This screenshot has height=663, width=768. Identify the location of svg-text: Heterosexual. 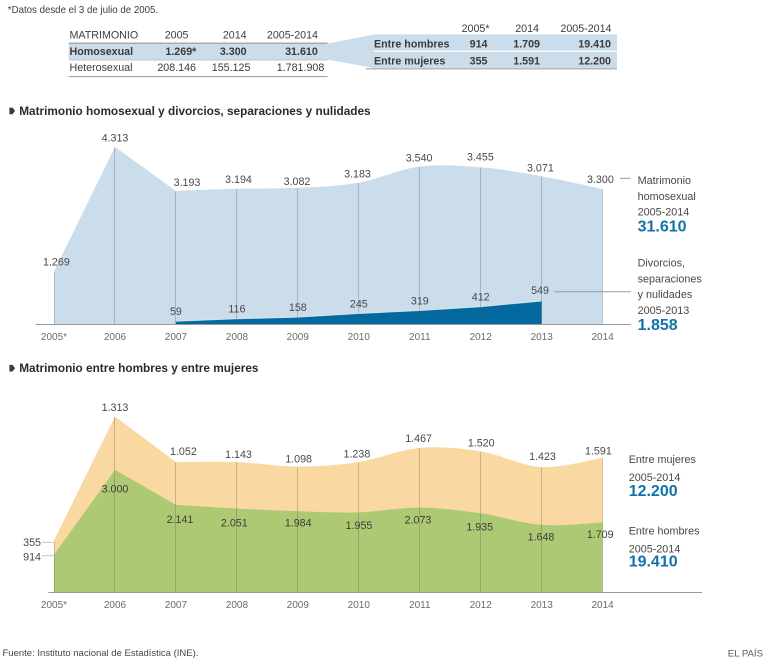
(101, 68).